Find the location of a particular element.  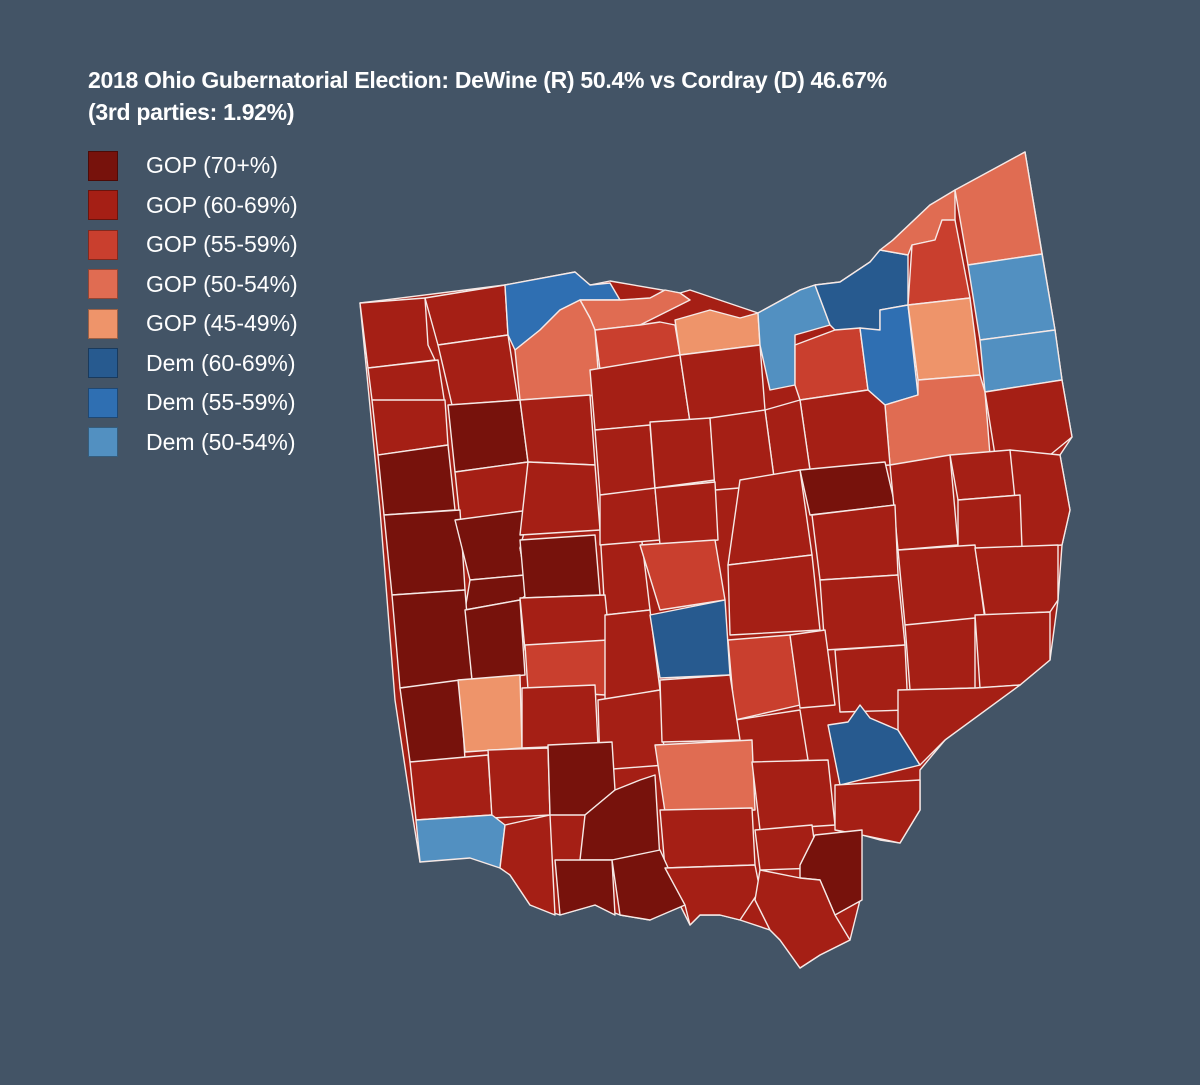

county-williams is located at coordinates (397, 333).